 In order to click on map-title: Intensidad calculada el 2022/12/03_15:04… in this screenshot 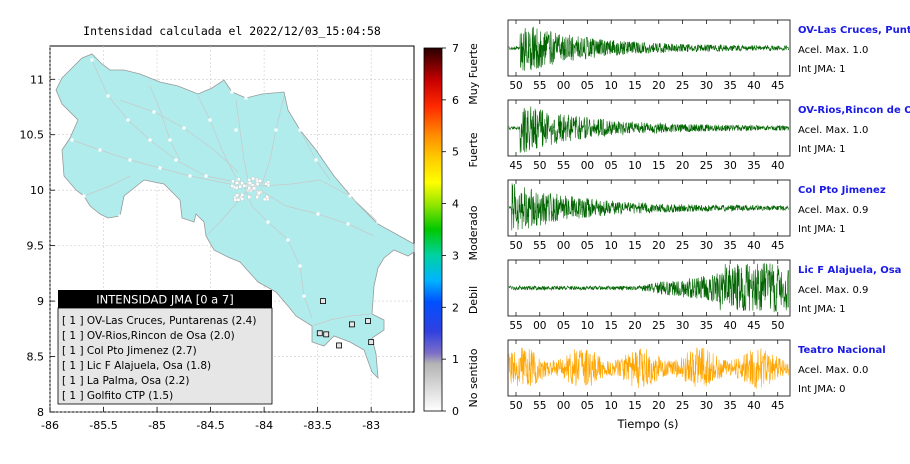, I will do `click(232, 31)`.